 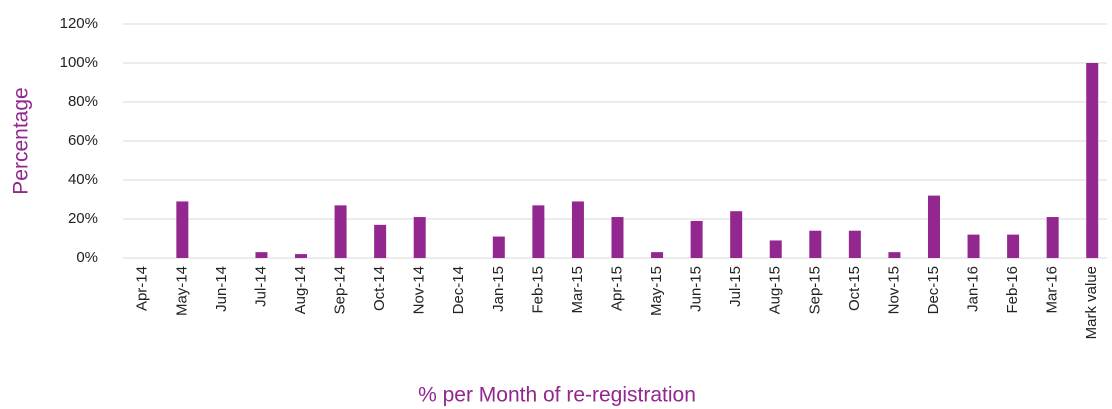 What do you see at coordinates (1012, 290) in the screenshot?
I see `x-tick-label: Feb-16` at bounding box center [1012, 290].